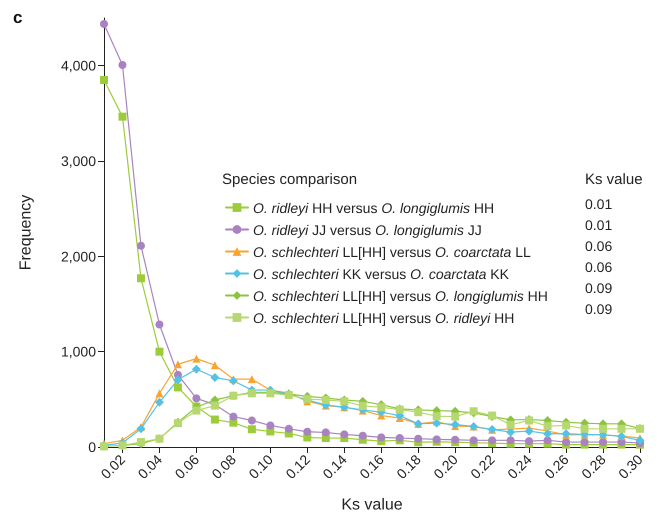 The height and width of the screenshot is (518, 662). What do you see at coordinates (400, 296) in the screenshot?
I see `legend-label: O. schlechteri LL[HH] versus O. longiglumis HH` at bounding box center [400, 296].